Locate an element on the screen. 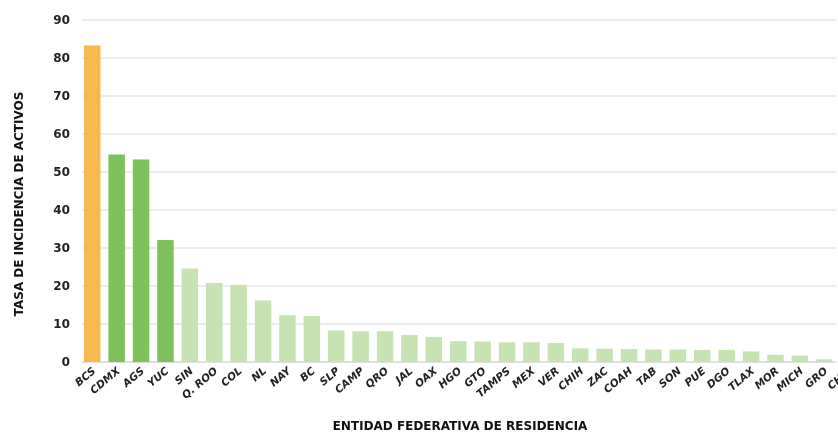  bar-slp is located at coordinates (336, 346).